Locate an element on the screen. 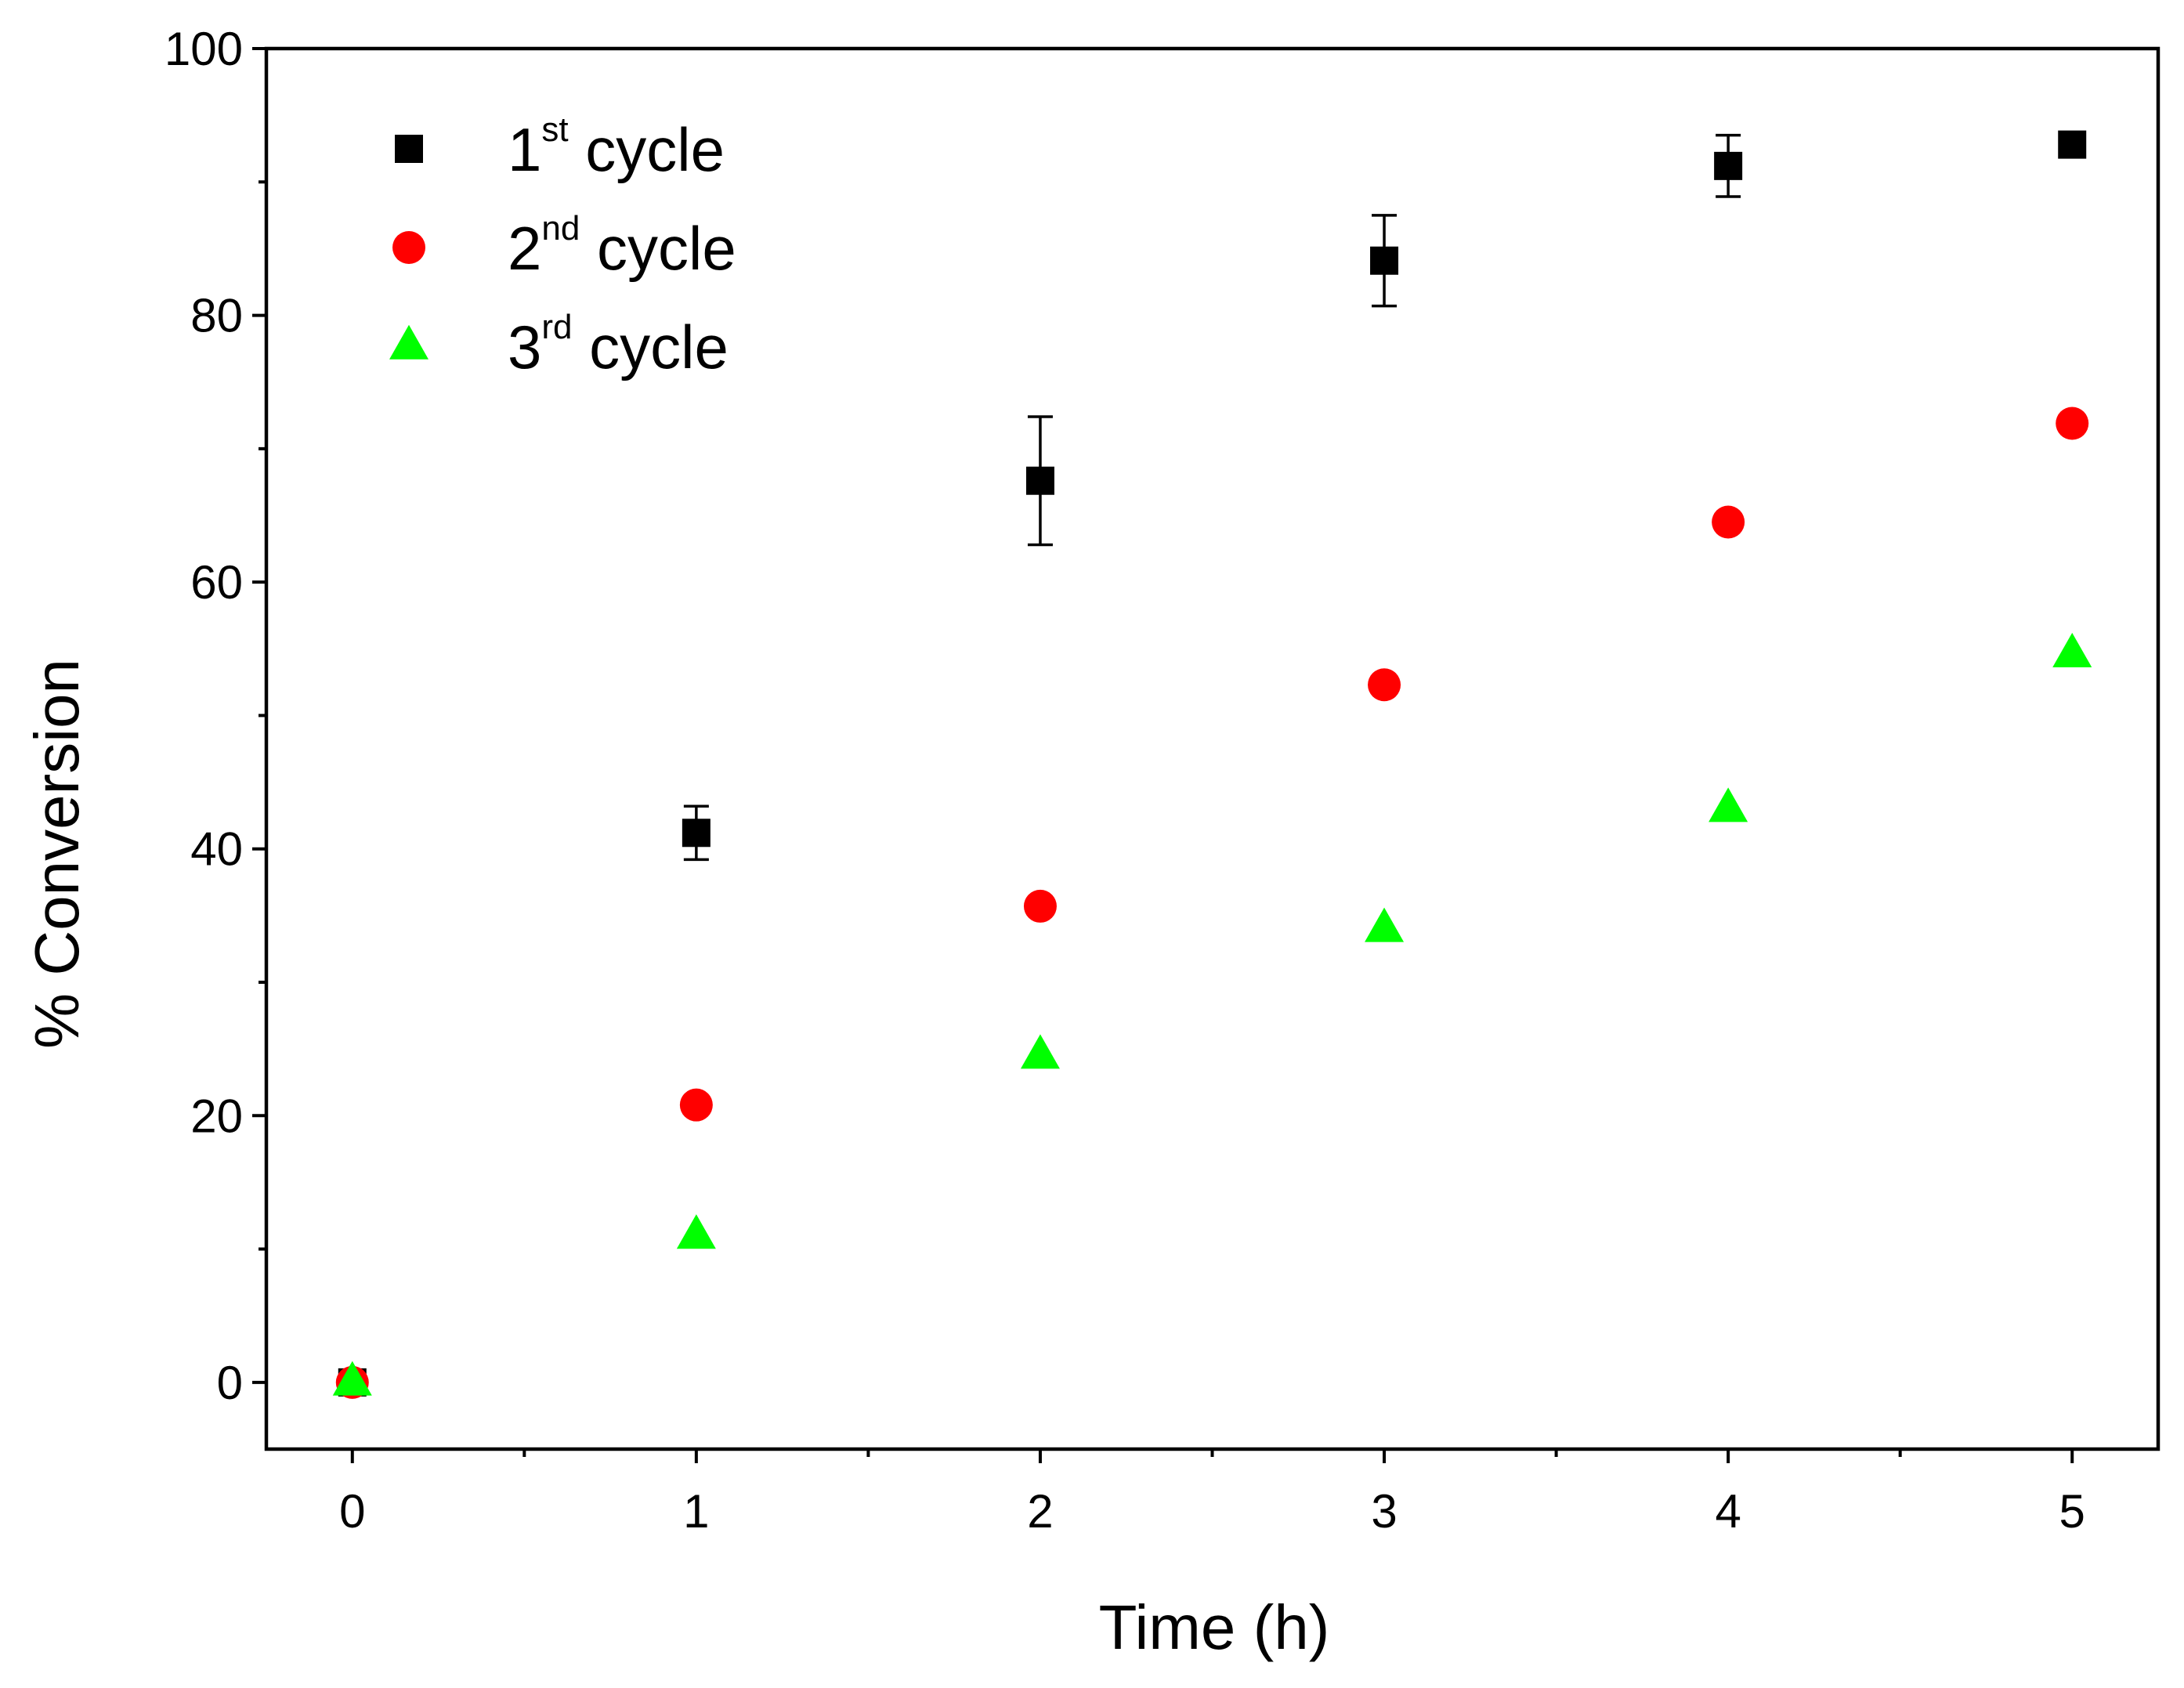  x-tick-label: 4 is located at coordinates (1728, 1511).